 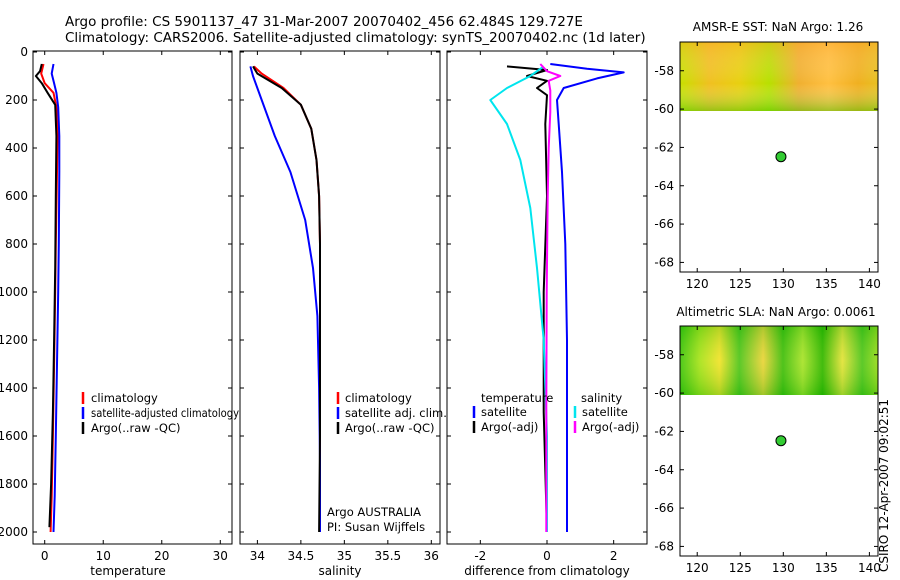 I want to click on x-tick-label: 36, so click(x=431, y=556).